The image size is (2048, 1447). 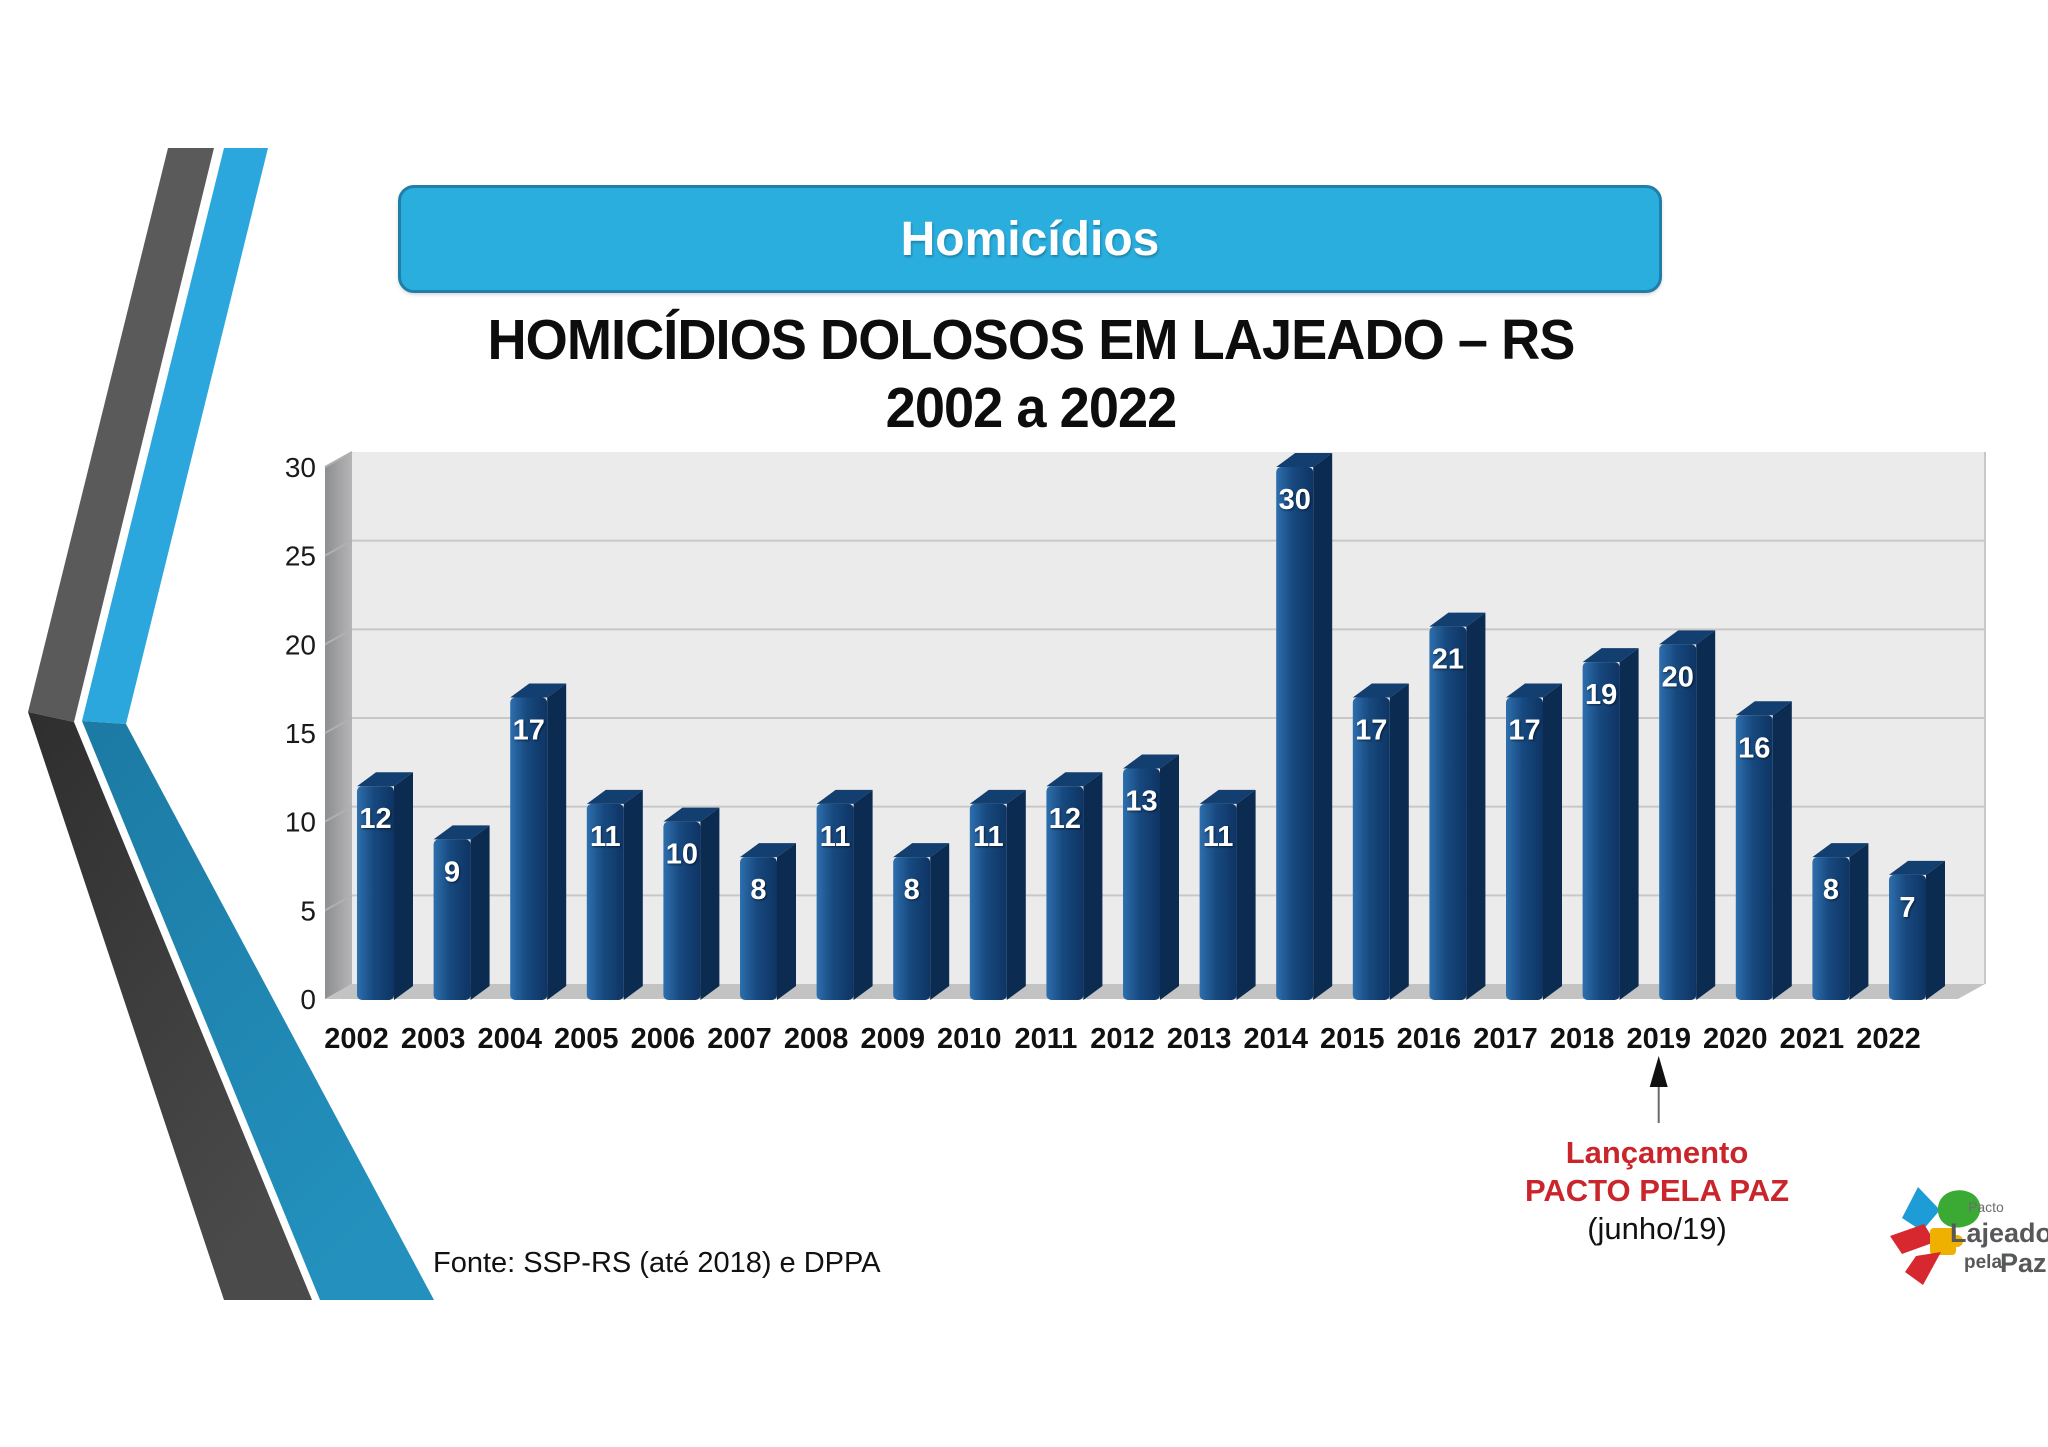 What do you see at coordinates (1295, 500) in the screenshot?
I see `bar-value-label: 30` at bounding box center [1295, 500].